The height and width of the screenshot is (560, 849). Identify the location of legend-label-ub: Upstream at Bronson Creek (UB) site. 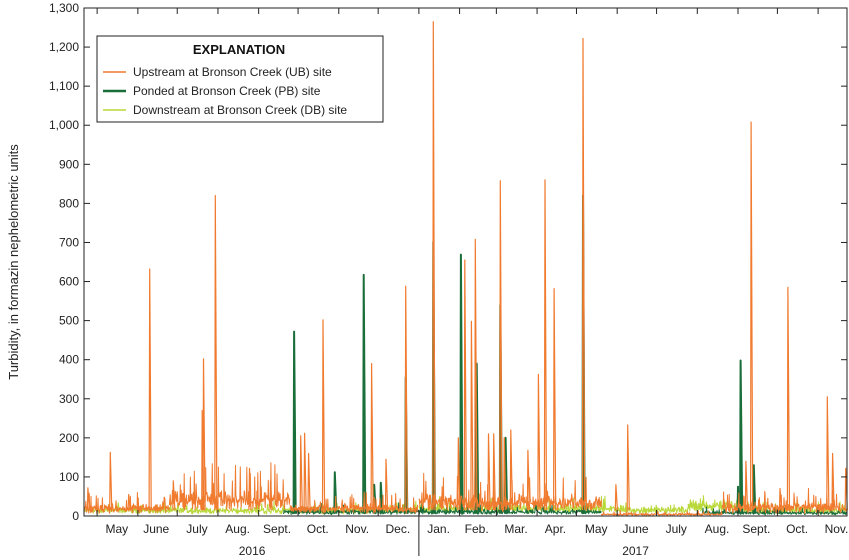
(232, 72).